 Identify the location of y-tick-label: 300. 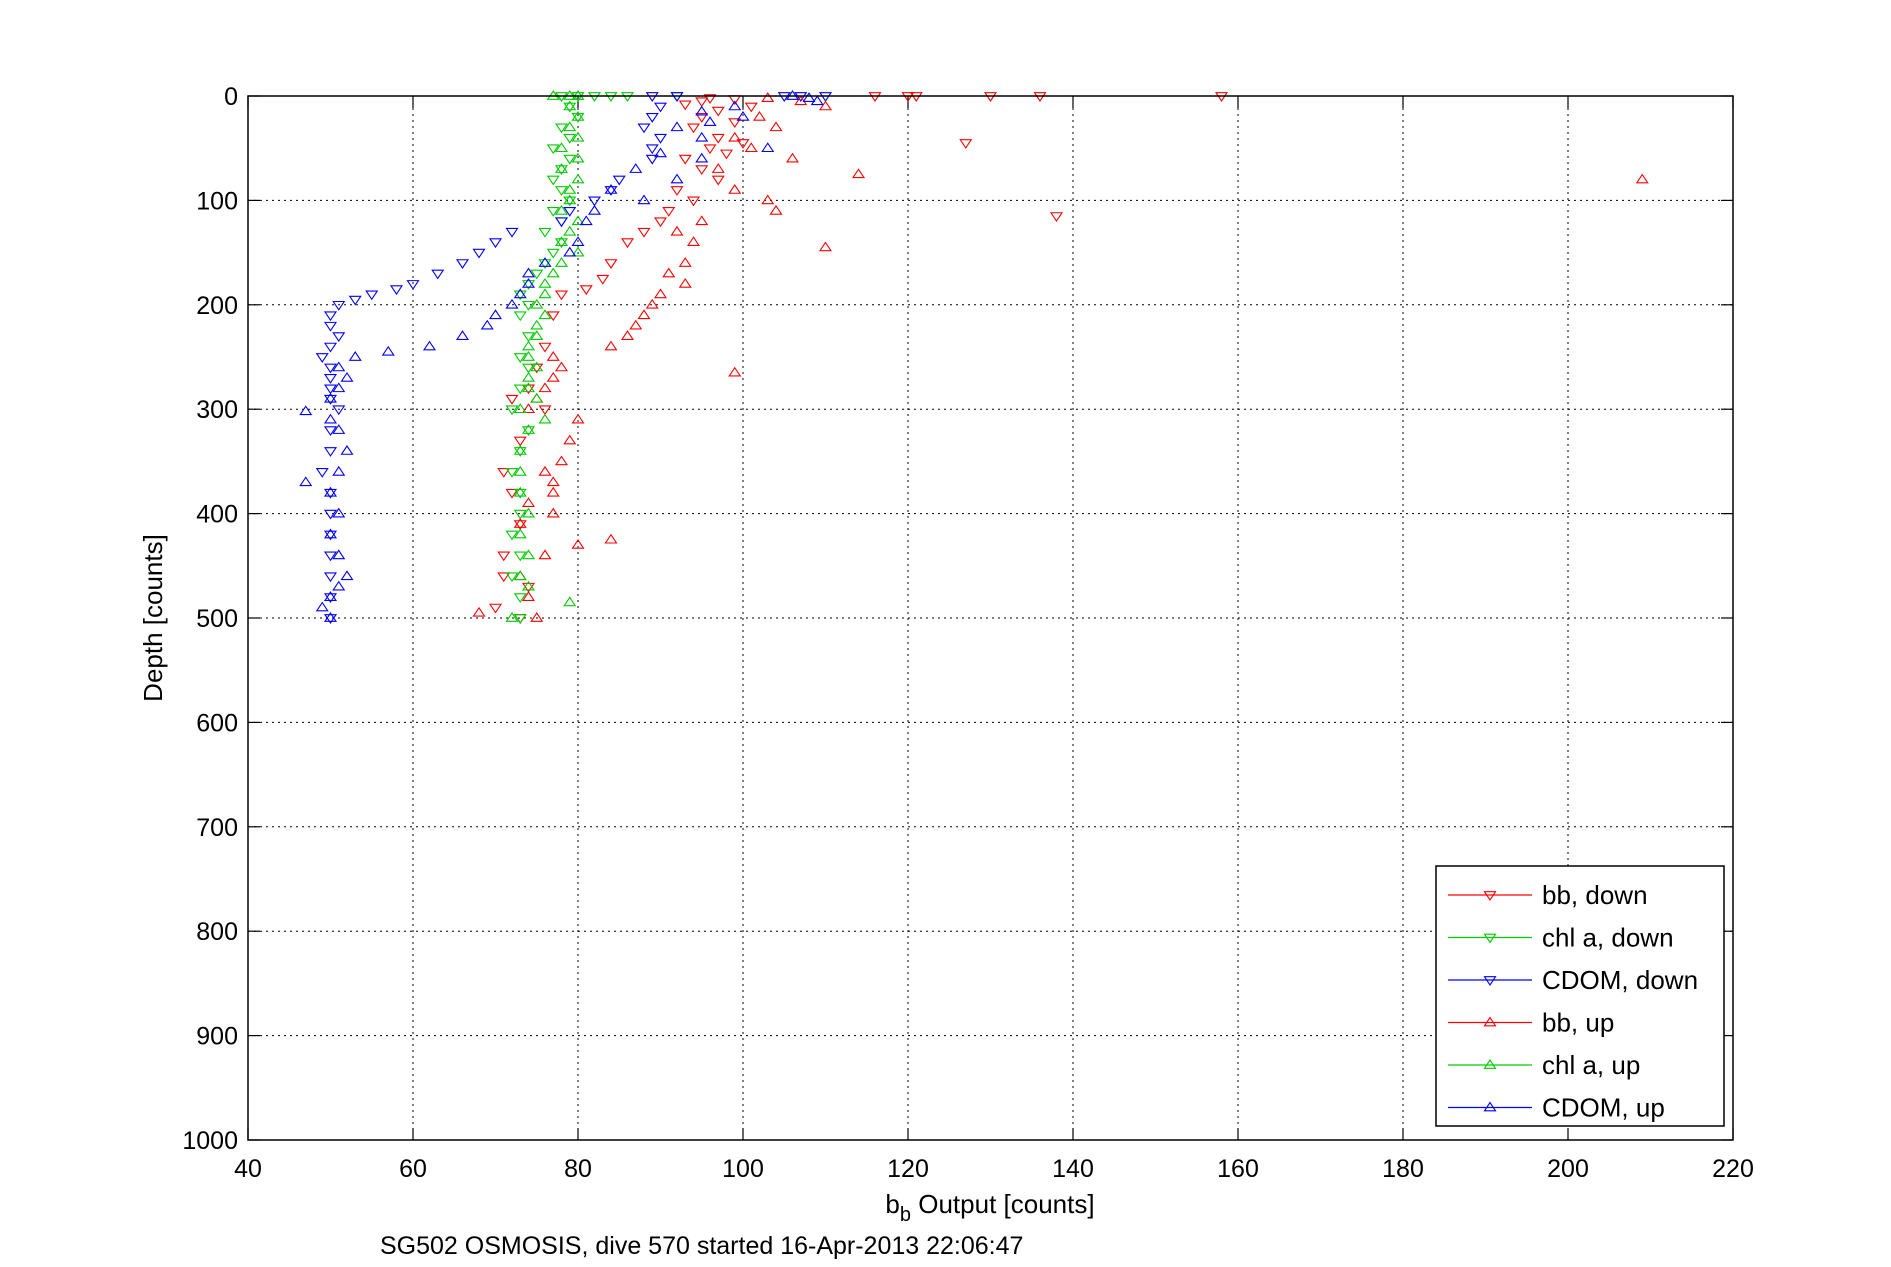
(217, 410).